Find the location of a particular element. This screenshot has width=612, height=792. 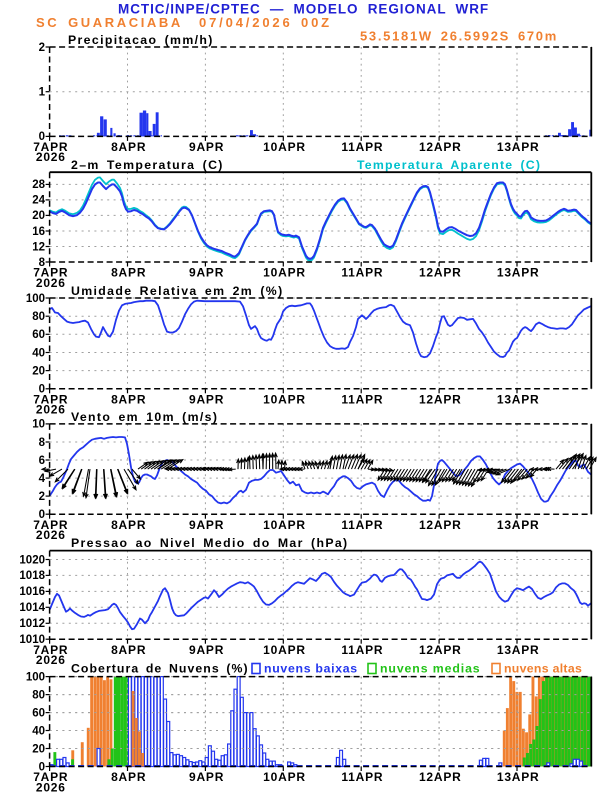

svg-text: 1 is located at coordinates (42, 93).